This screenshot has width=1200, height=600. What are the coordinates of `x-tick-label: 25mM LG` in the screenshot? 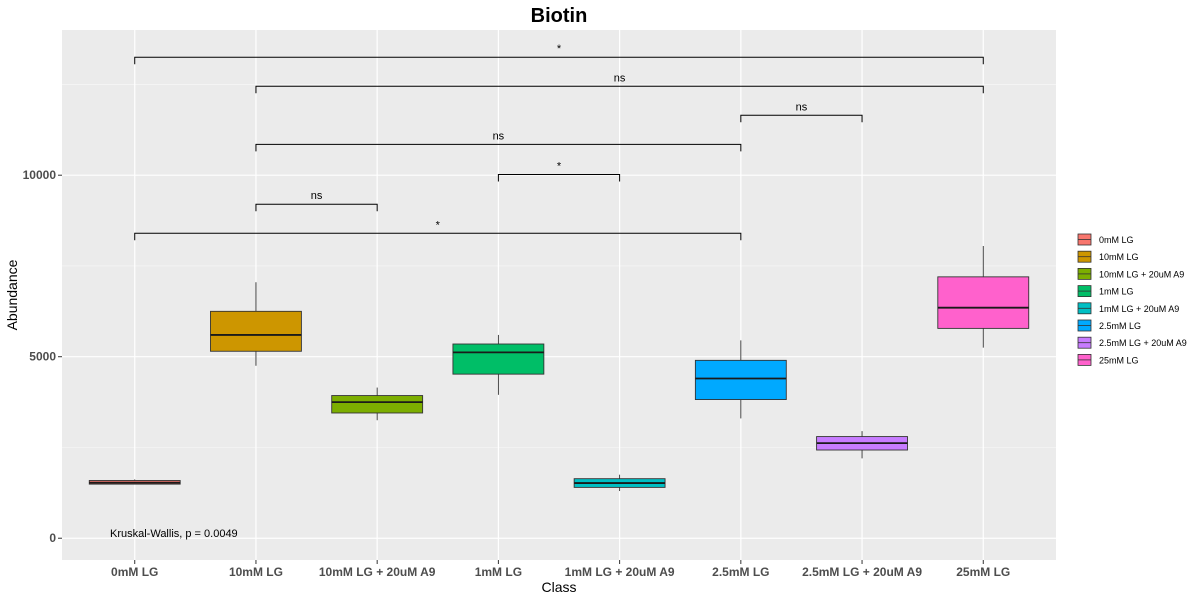 It's located at (983, 572).